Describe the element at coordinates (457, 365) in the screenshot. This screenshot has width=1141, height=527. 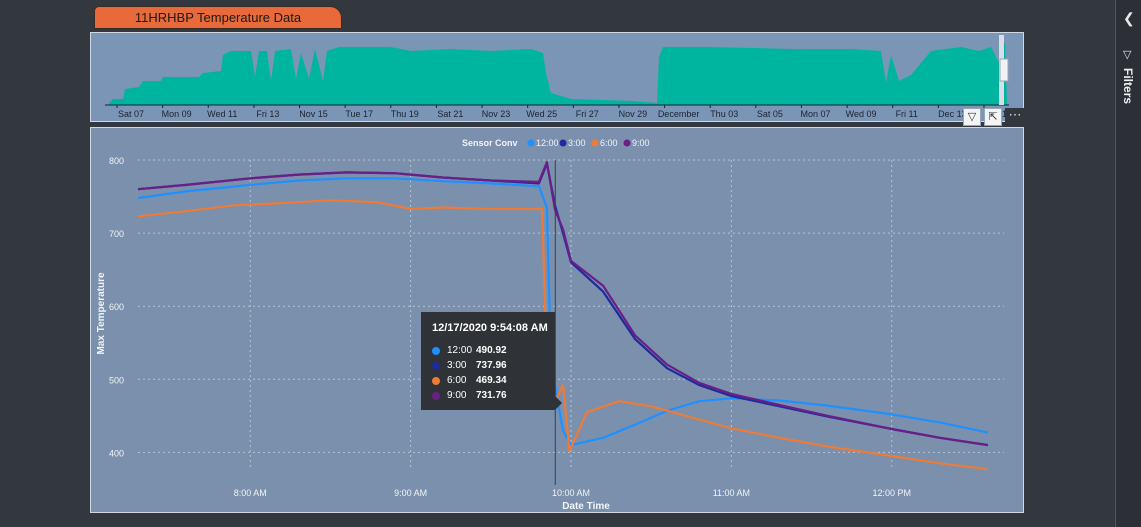
I see `tooltip-series-name: 3:00` at that location.